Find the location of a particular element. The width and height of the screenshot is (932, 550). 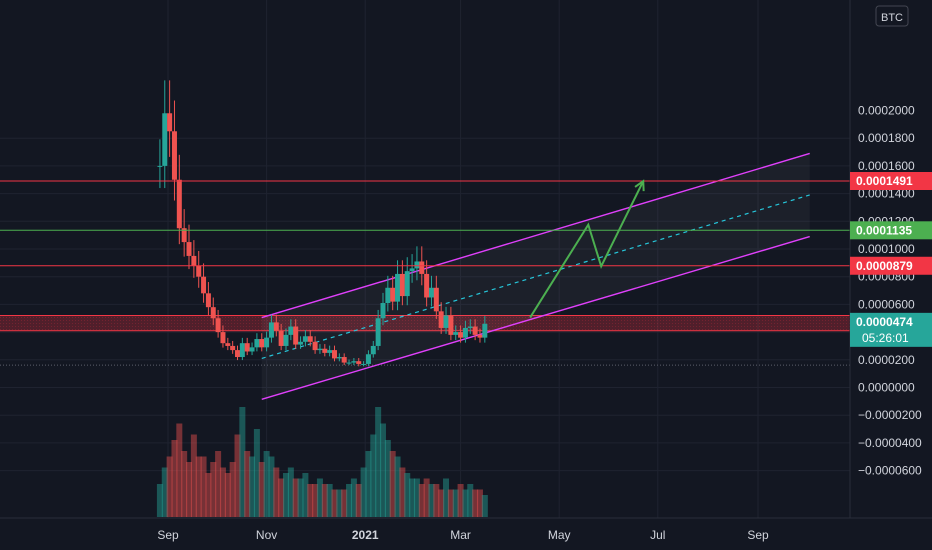

time-tick-label: May is located at coordinates (559, 535).